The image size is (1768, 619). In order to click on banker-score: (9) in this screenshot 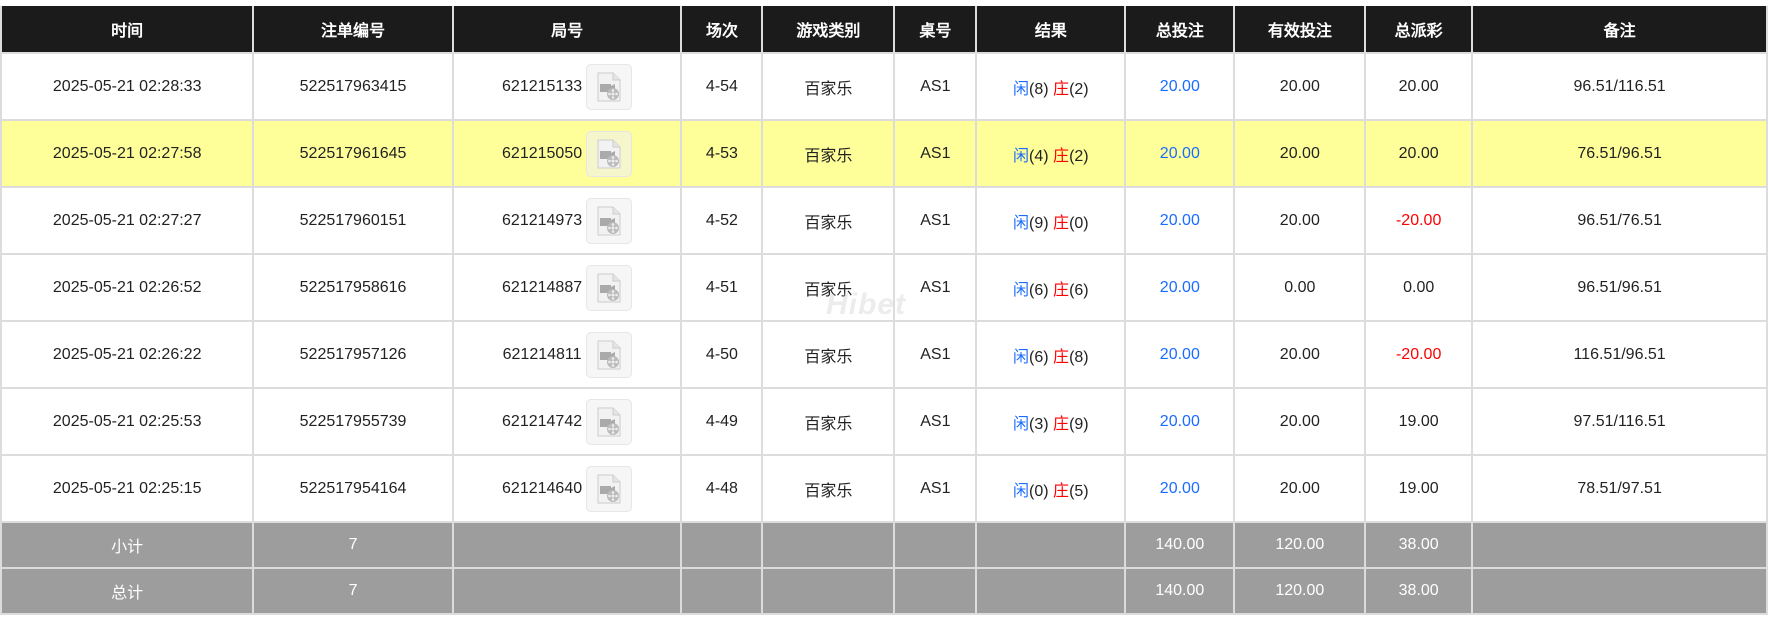, I will do `click(1079, 424)`.